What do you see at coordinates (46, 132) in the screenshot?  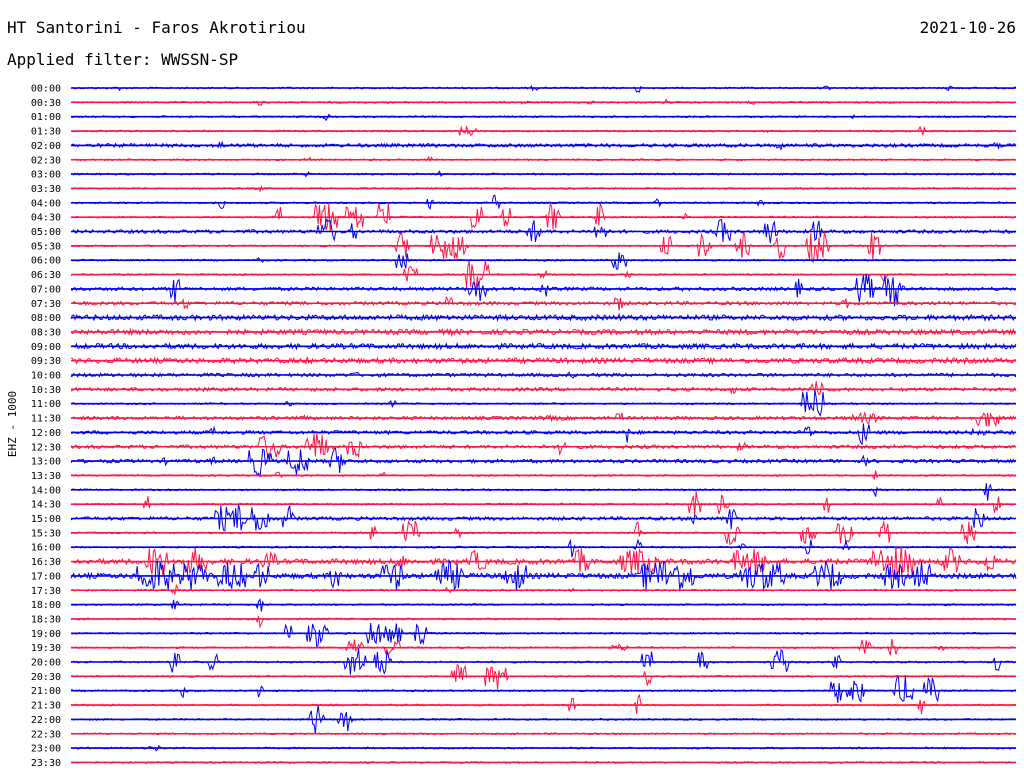 I see `time-label-0130: 01:30` at bounding box center [46, 132].